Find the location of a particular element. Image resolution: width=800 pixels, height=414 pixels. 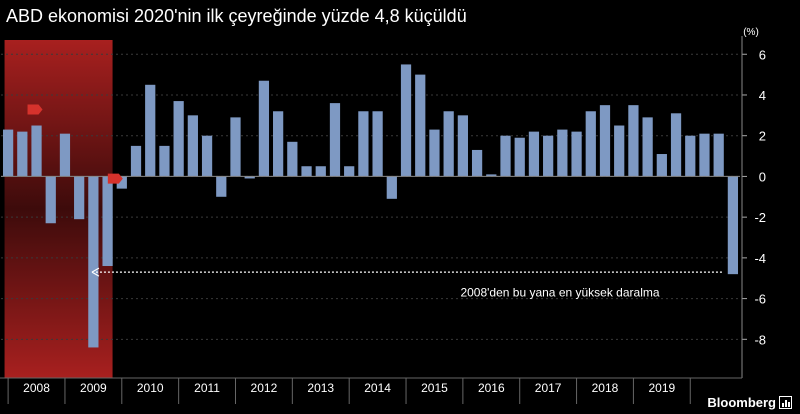

y-tick-label: -6 is located at coordinates (760, 299).